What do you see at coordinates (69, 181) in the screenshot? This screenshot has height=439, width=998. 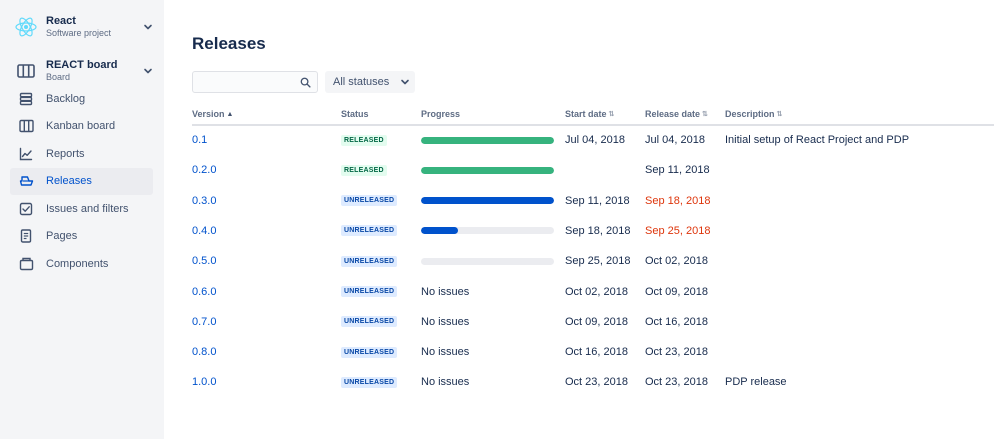 I see `sidebar-item-label: Releases` at bounding box center [69, 181].